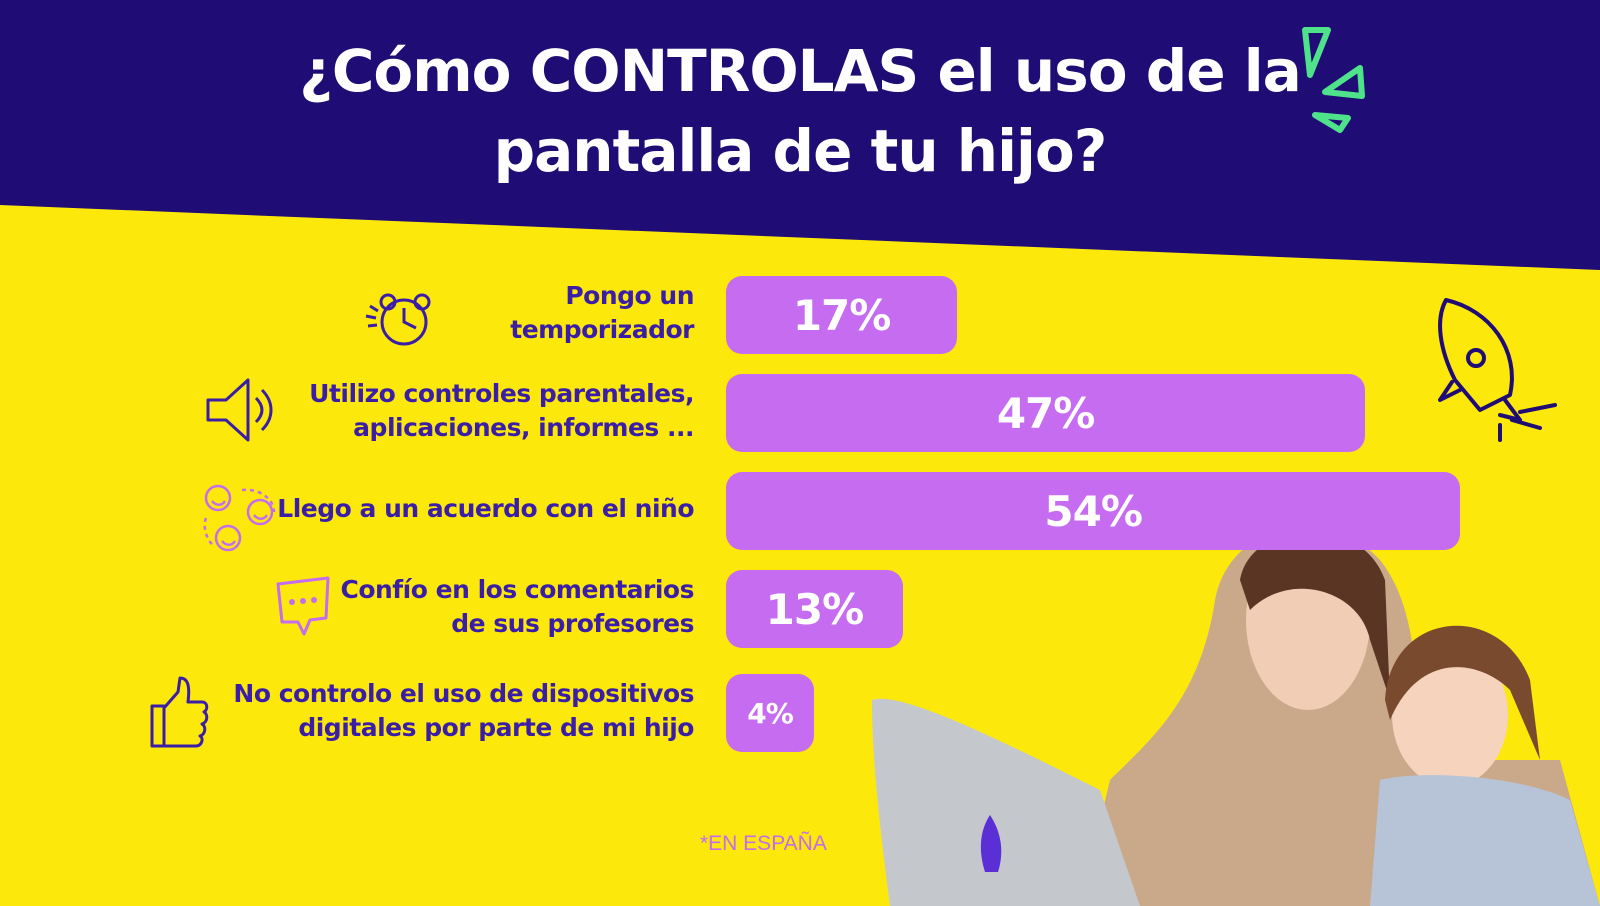  Describe the element at coordinates (463, 693) in the screenshot. I see `category-label-line: No controlo el uso de dispositivos` at that location.